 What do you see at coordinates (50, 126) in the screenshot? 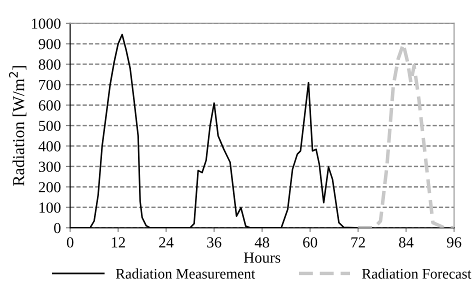
I see `y-tick-label: 500` at bounding box center [50, 126].